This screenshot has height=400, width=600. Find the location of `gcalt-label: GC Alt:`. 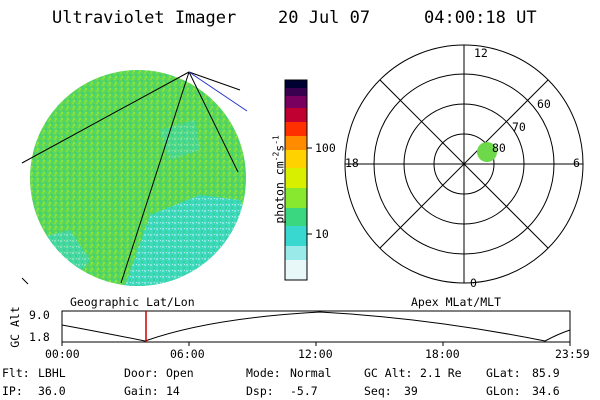

gcalt-label: GC Alt: is located at coordinates (388, 373).